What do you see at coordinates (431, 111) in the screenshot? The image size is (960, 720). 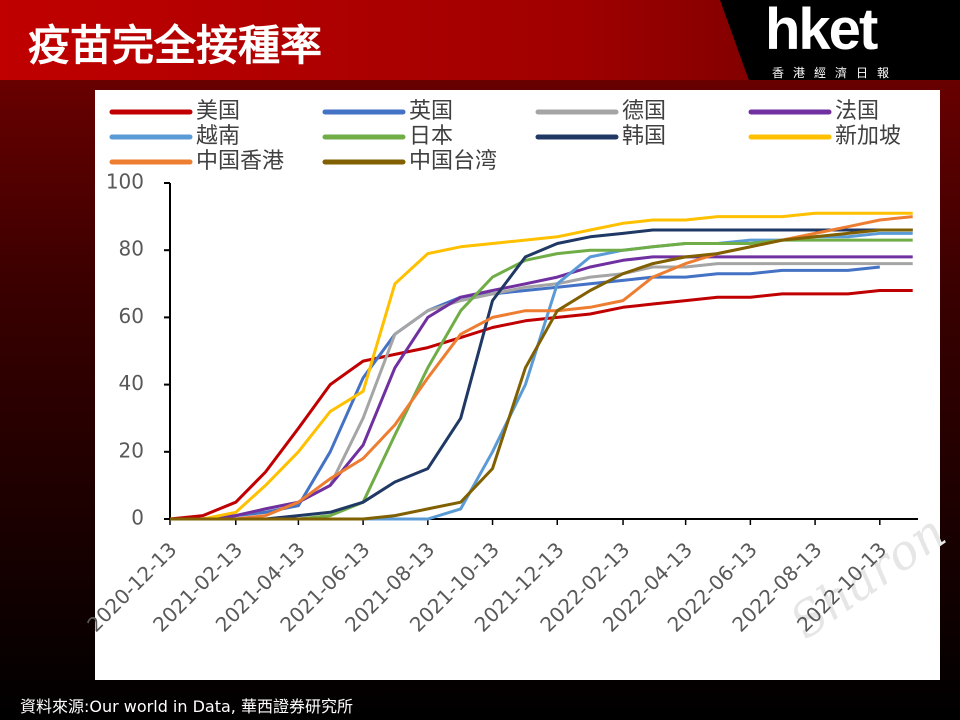 I see `legend-label: 英国` at bounding box center [431, 111].